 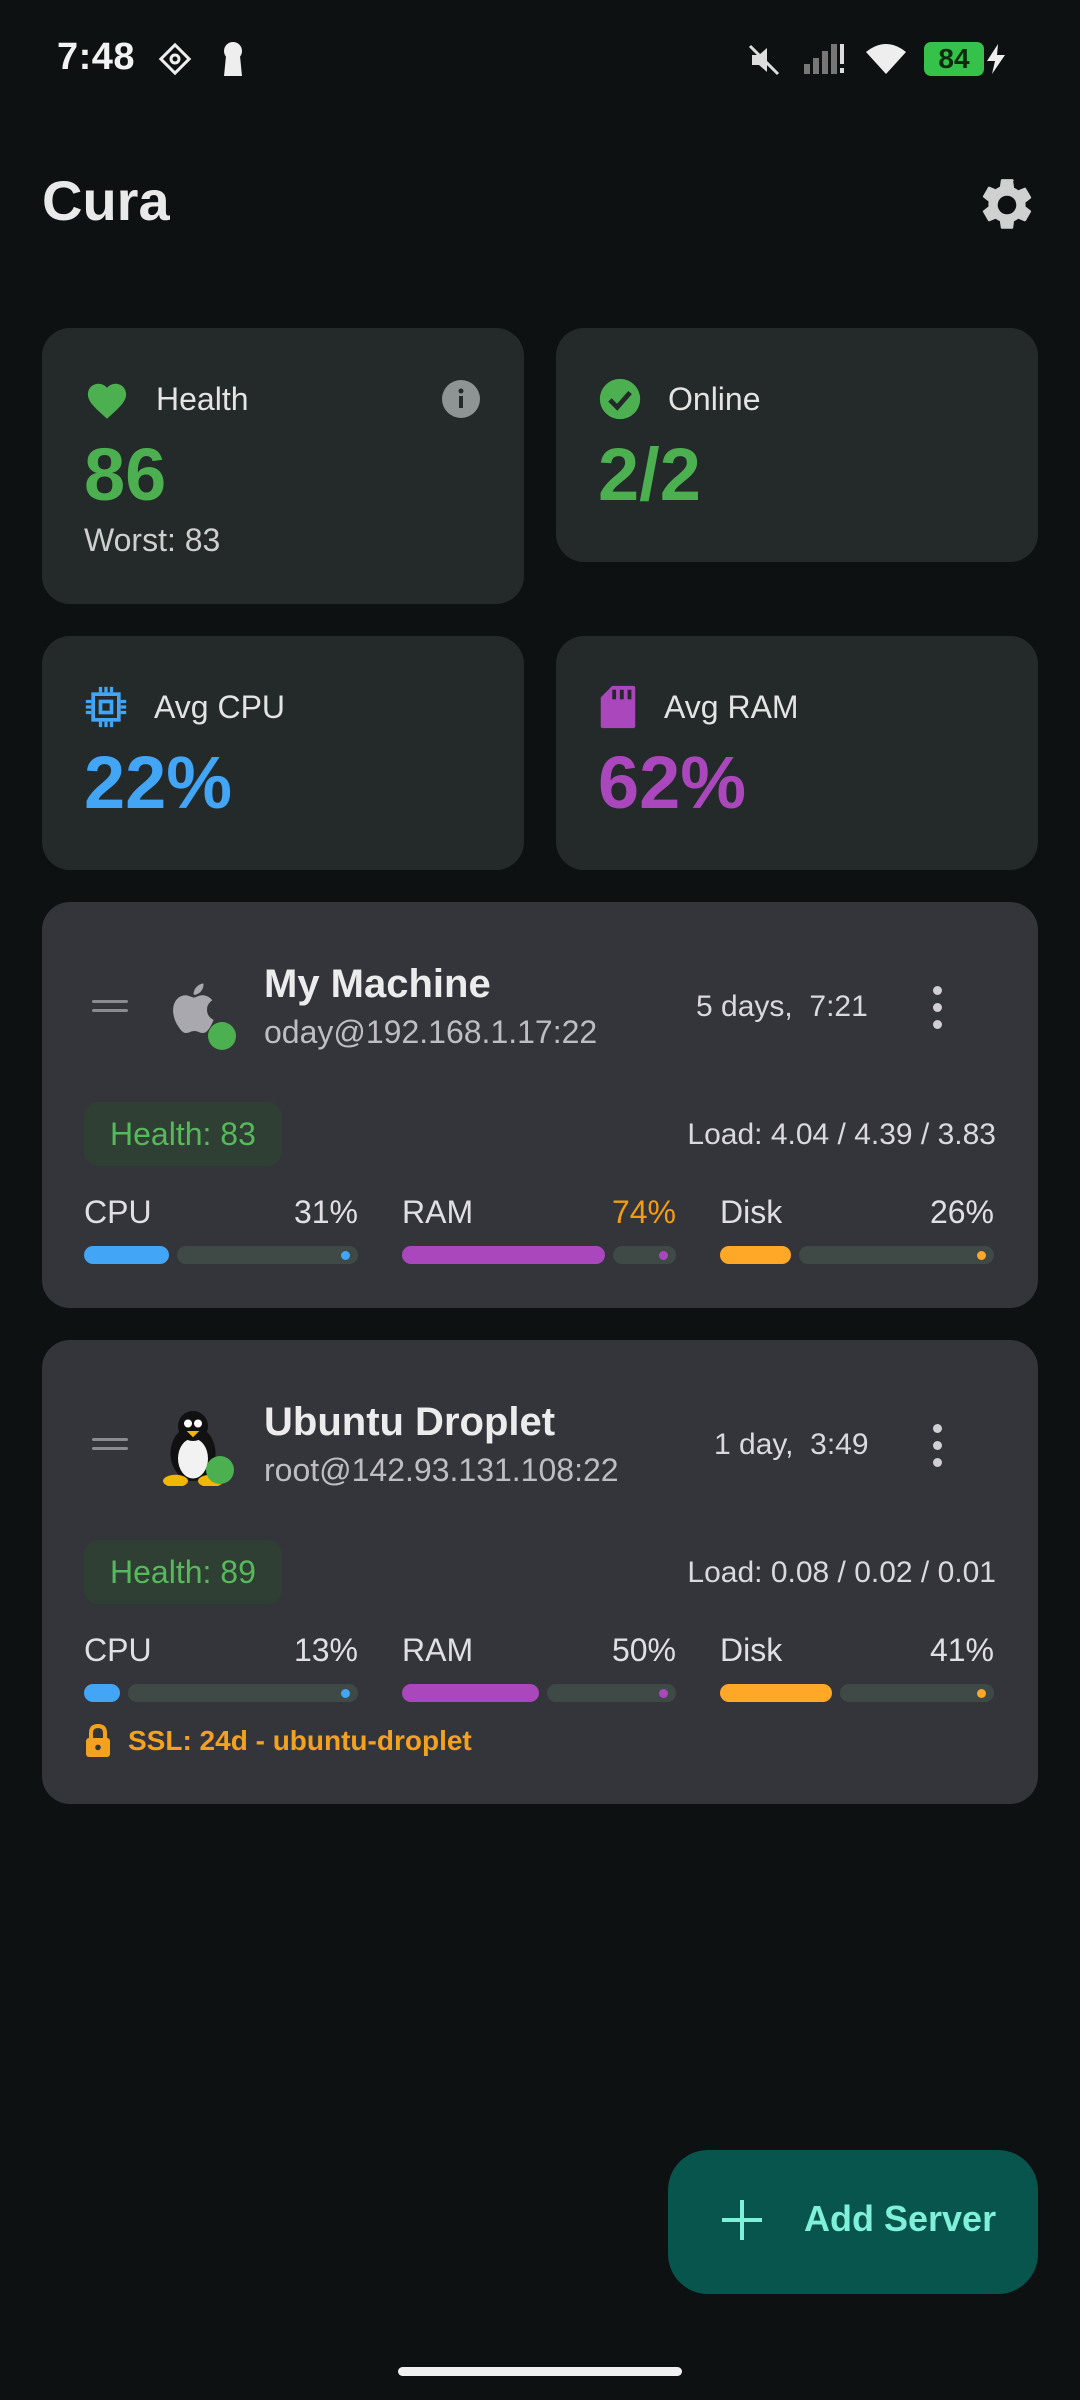 What do you see at coordinates (410, 1422) in the screenshot?
I see `server-name: Ubuntu Droplet` at bounding box center [410, 1422].